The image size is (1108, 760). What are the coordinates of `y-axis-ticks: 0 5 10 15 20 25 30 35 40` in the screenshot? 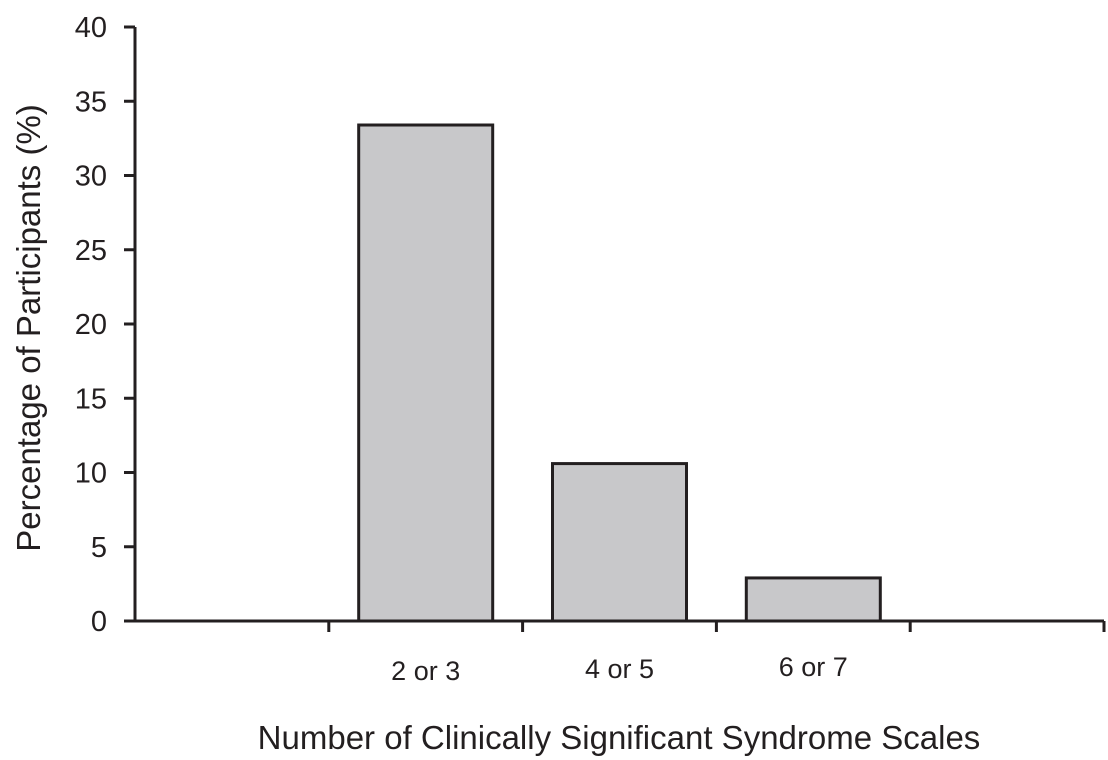 It's located at (105, 325).